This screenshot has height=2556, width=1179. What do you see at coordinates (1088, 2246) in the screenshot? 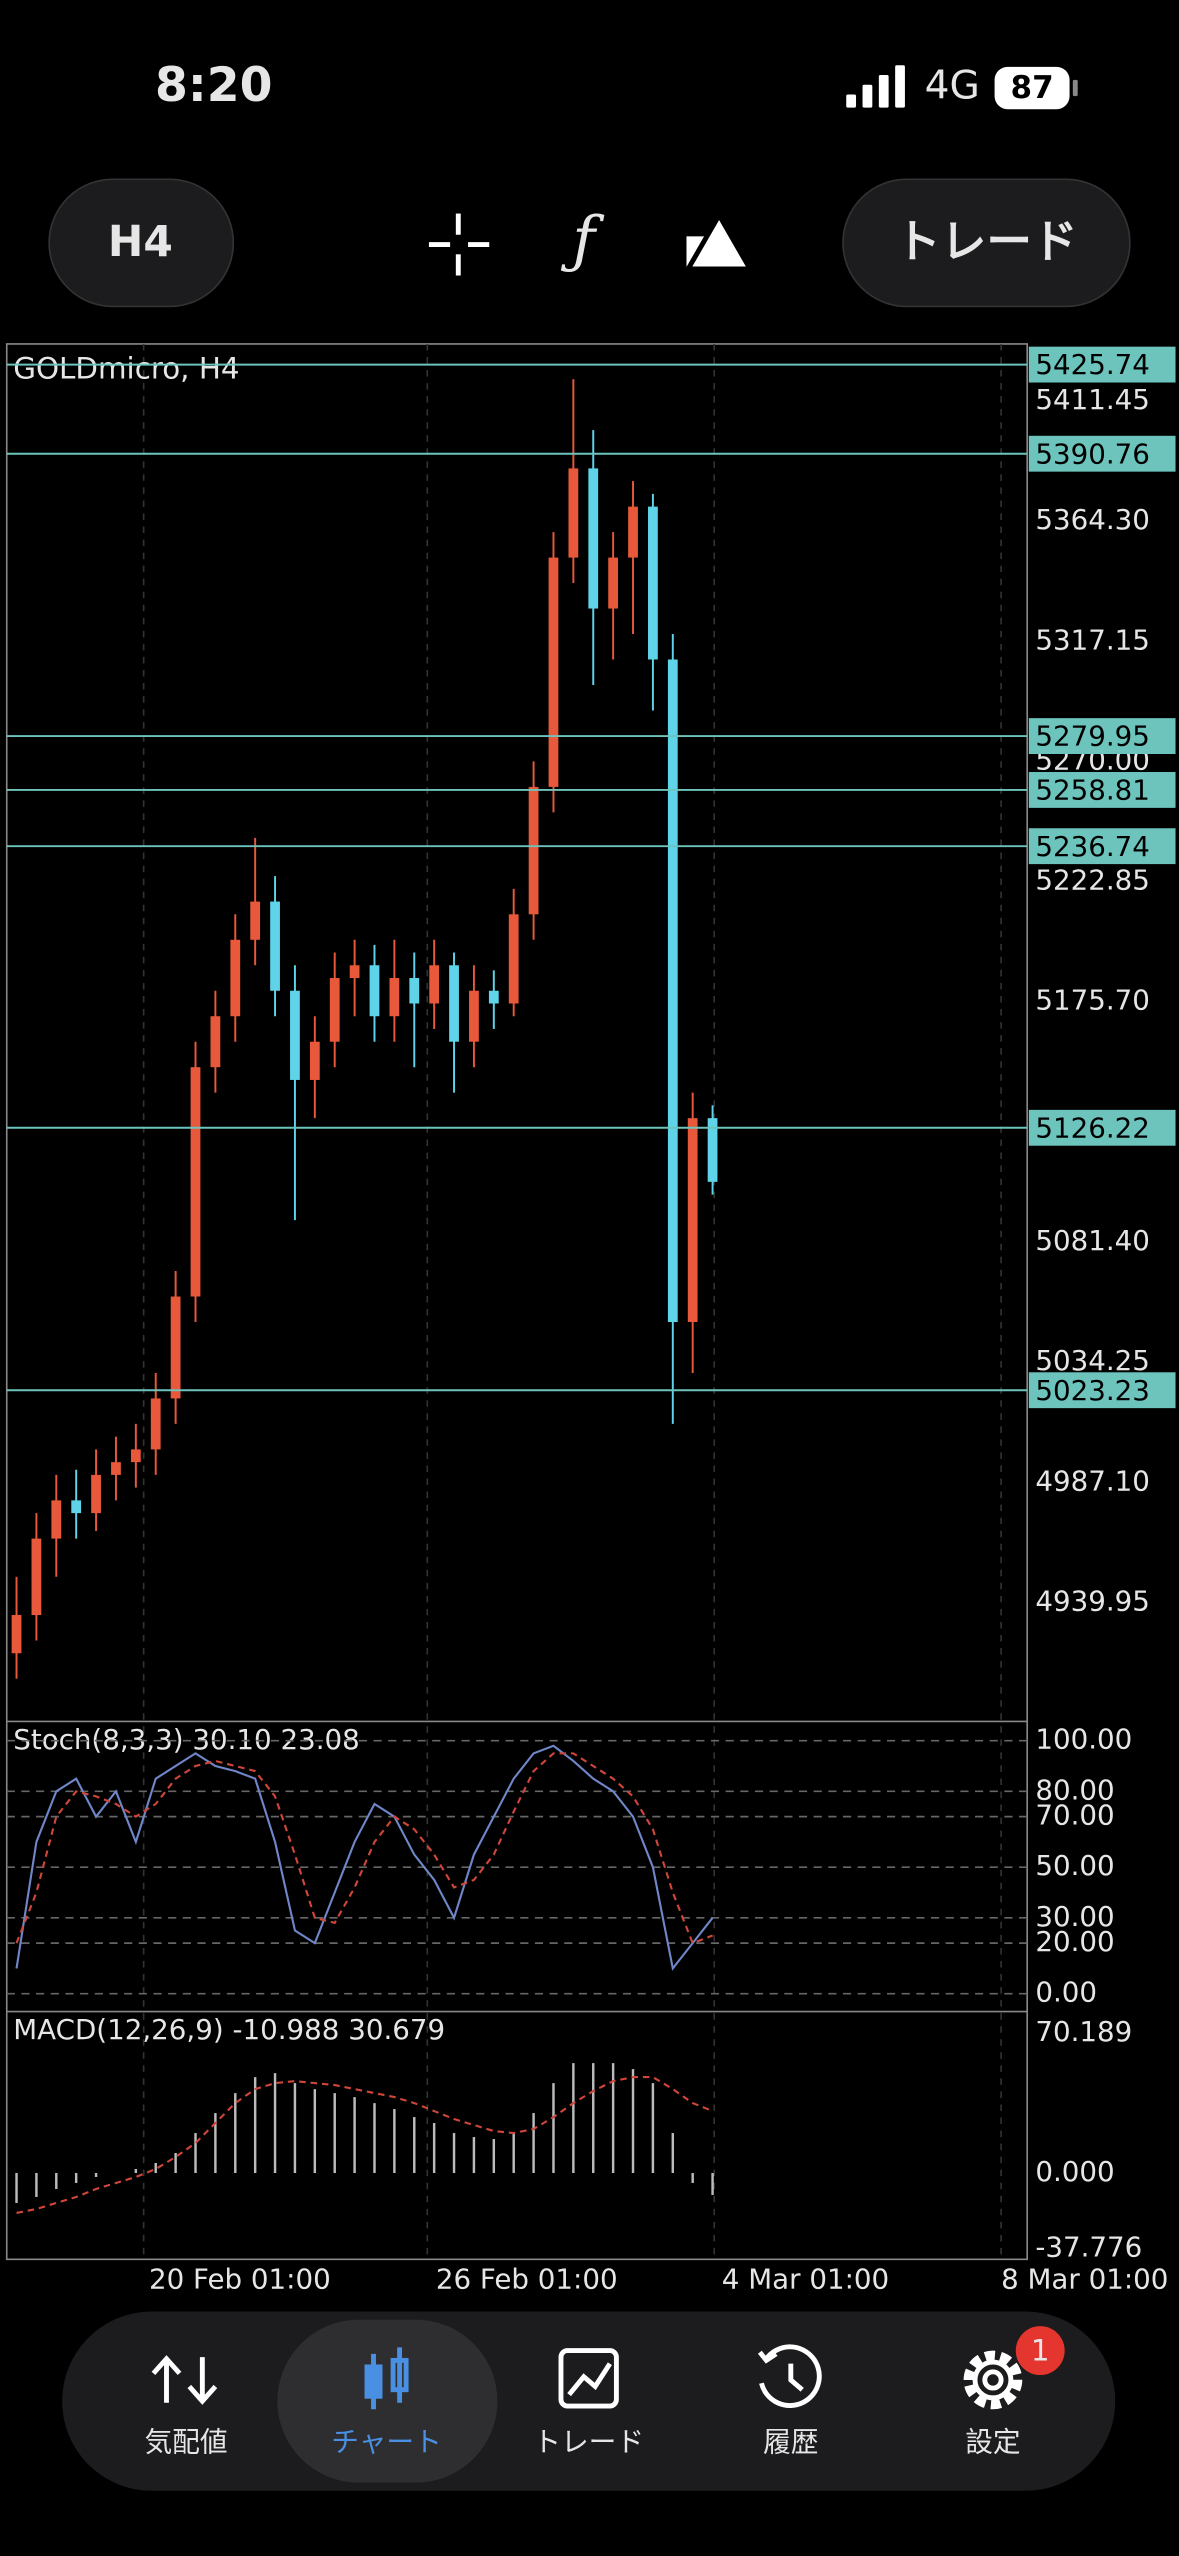
I see `axis-label: -37.776` at bounding box center [1088, 2246].